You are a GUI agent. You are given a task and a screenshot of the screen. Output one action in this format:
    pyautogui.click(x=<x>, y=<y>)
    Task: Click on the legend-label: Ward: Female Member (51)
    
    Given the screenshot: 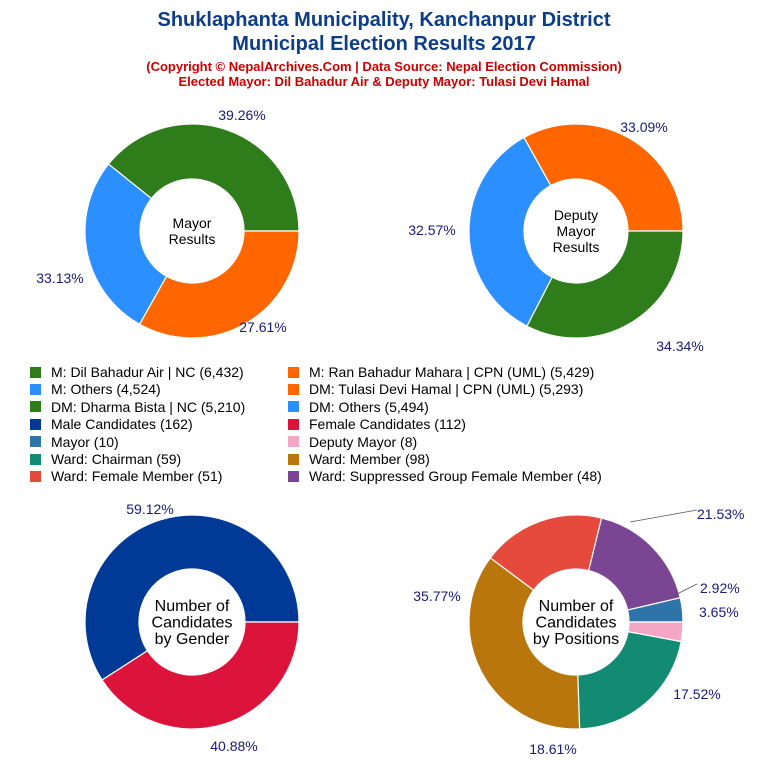 What is the action you would take?
    pyautogui.click(x=137, y=476)
    